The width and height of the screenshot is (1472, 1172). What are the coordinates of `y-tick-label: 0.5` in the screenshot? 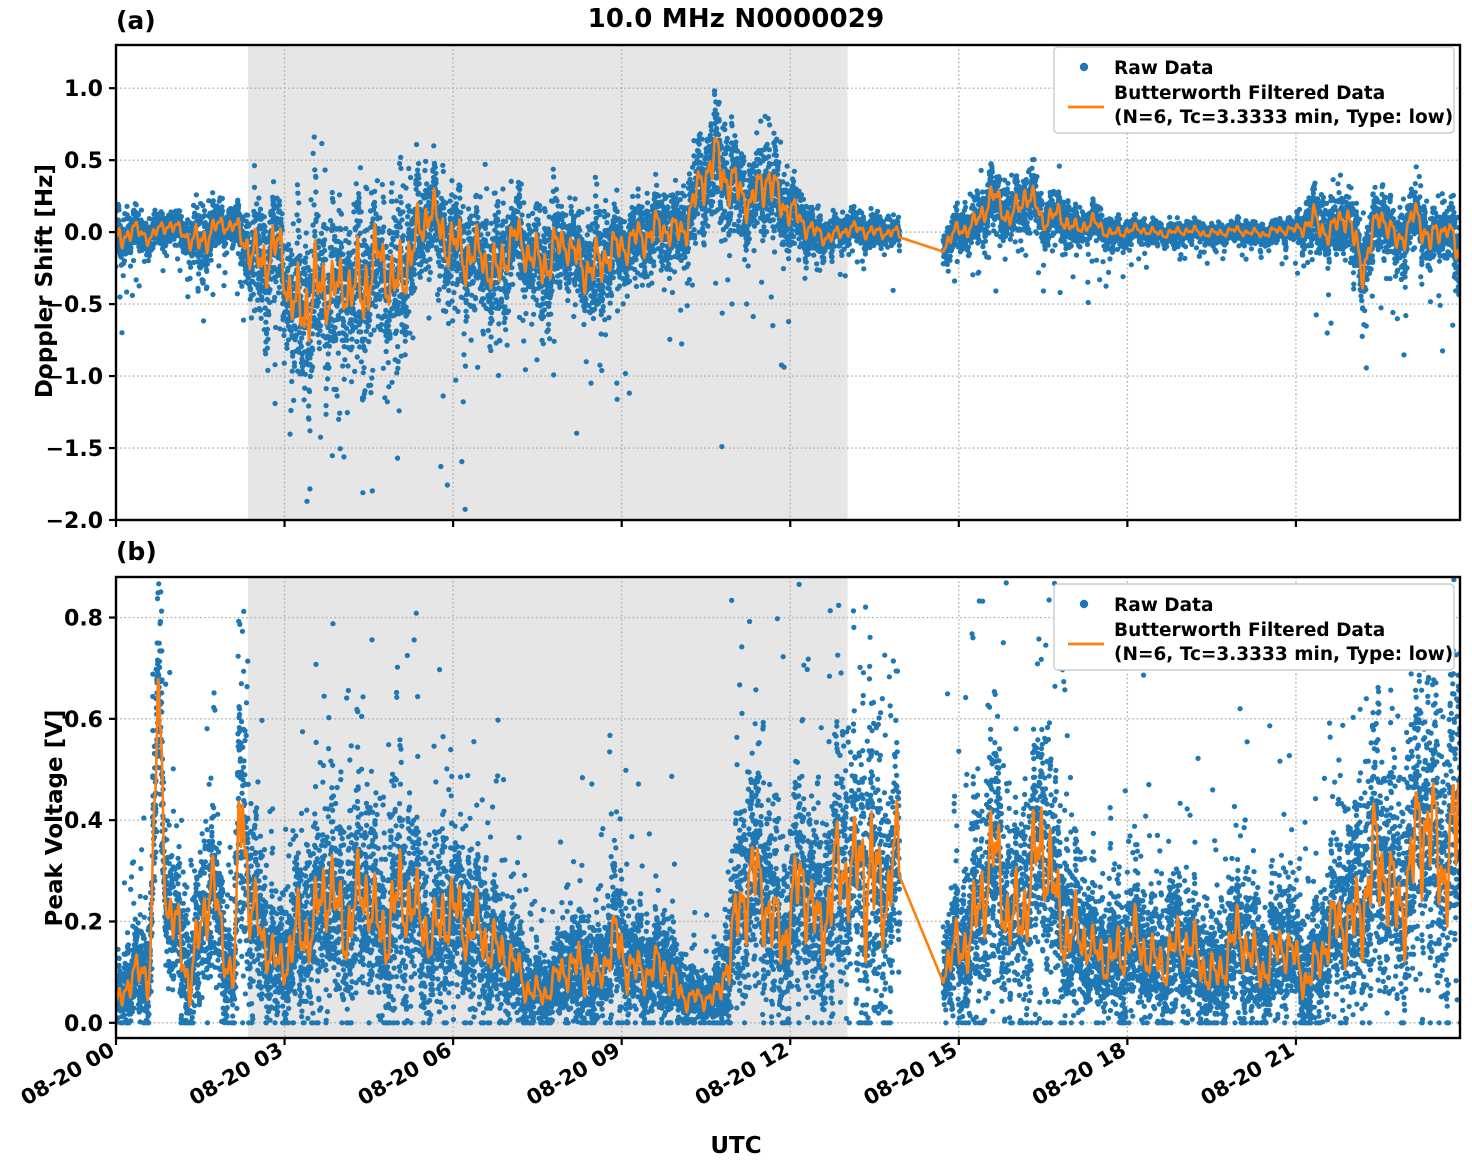 It's located at (83, 161).